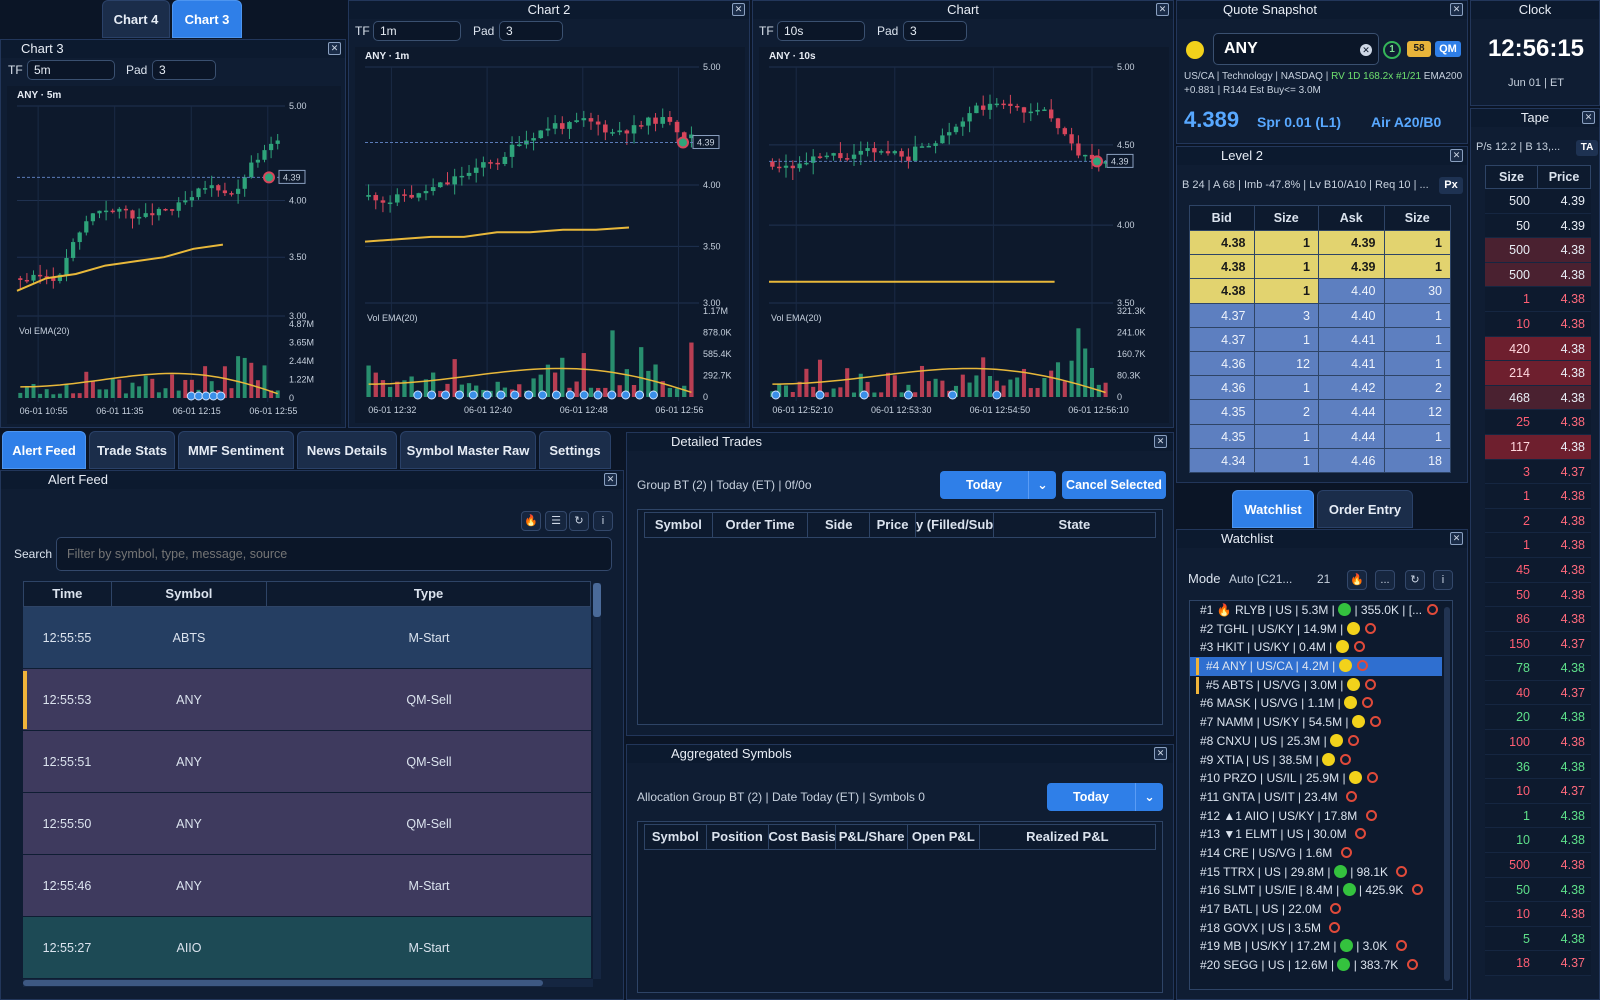 The image size is (1600, 1000). I want to click on tab-alert-feed: Alert Feed, so click(44, 450).